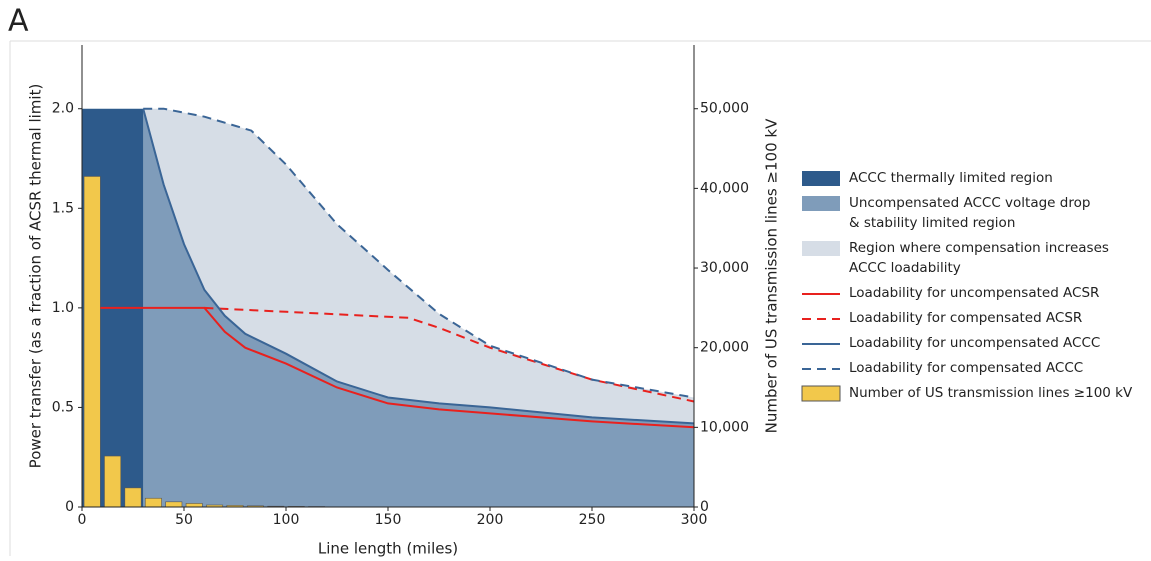 The width and height of the screenshot is (1151, 561). I want to click on legend-label: Number of US transmission lines ≥100 kV, so click(991, 393).